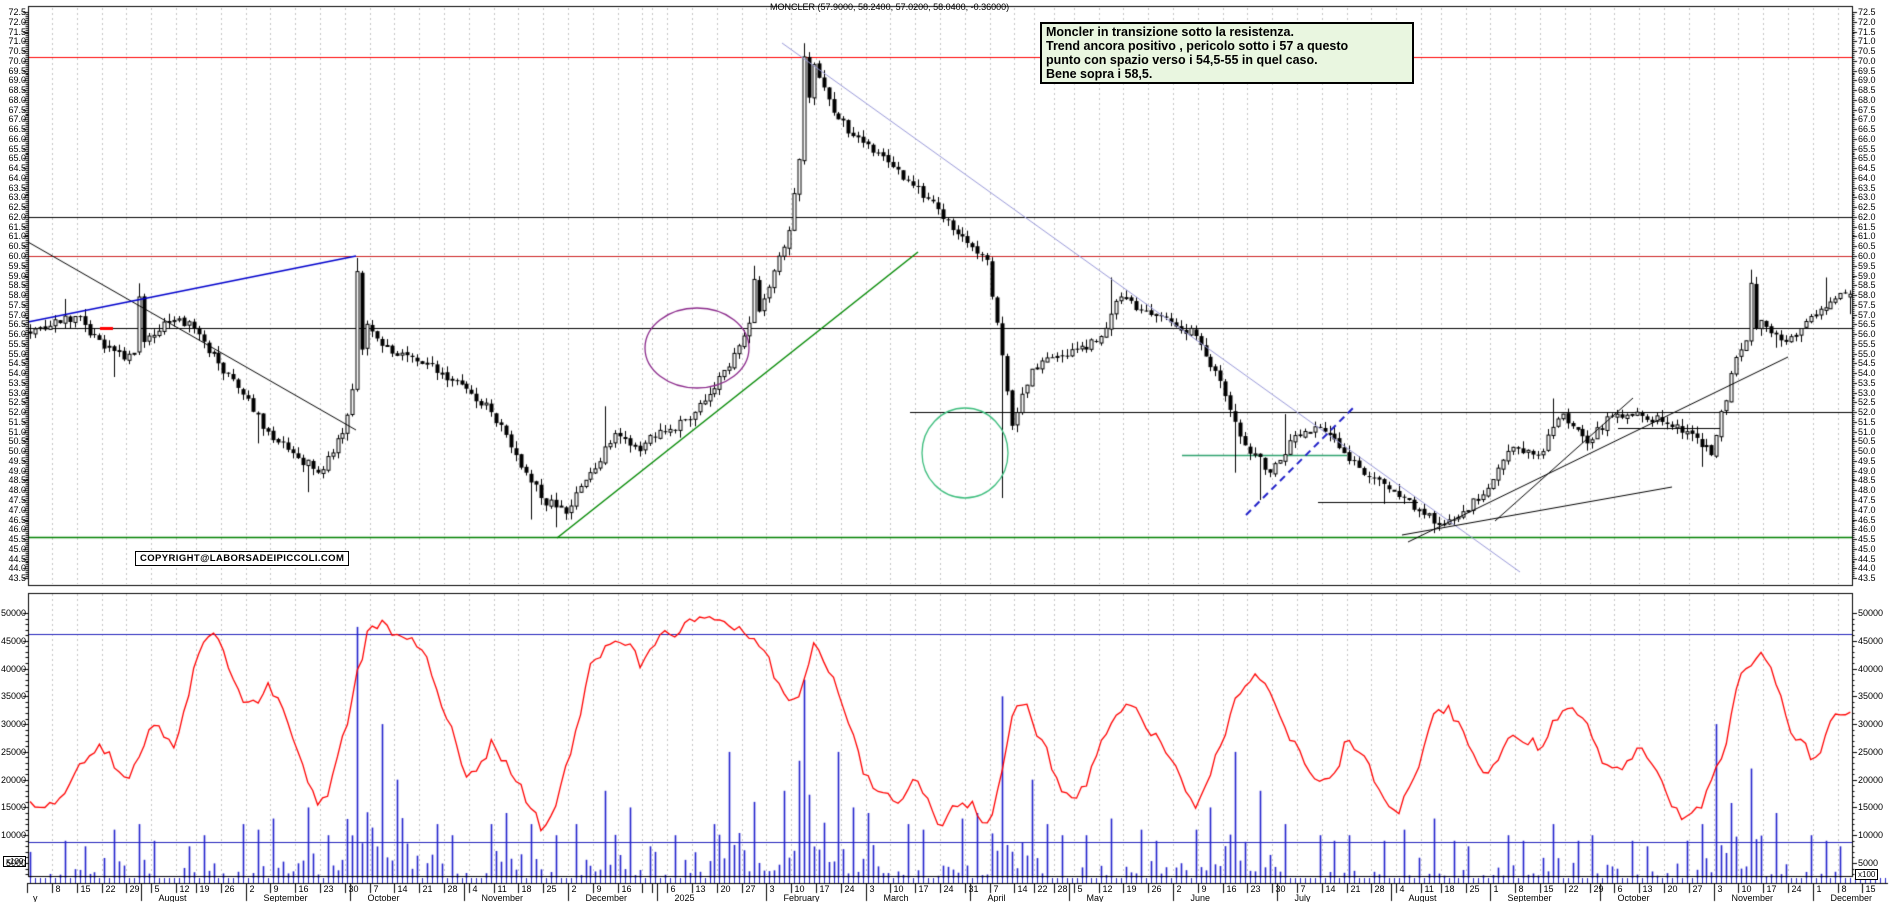  Describe the element at coordinates (1099, 74) in the screenshot. I see `note-line: Bene sopra i 58,5.` at that location.